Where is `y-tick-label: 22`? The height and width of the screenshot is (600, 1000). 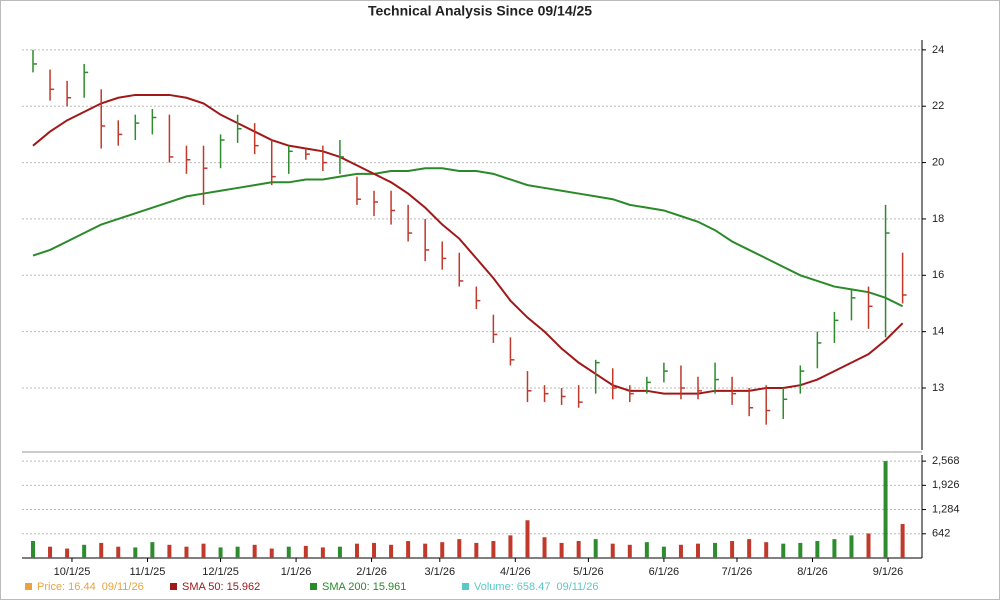 y-tick-label: 22 is located at coordinates (938, 106).